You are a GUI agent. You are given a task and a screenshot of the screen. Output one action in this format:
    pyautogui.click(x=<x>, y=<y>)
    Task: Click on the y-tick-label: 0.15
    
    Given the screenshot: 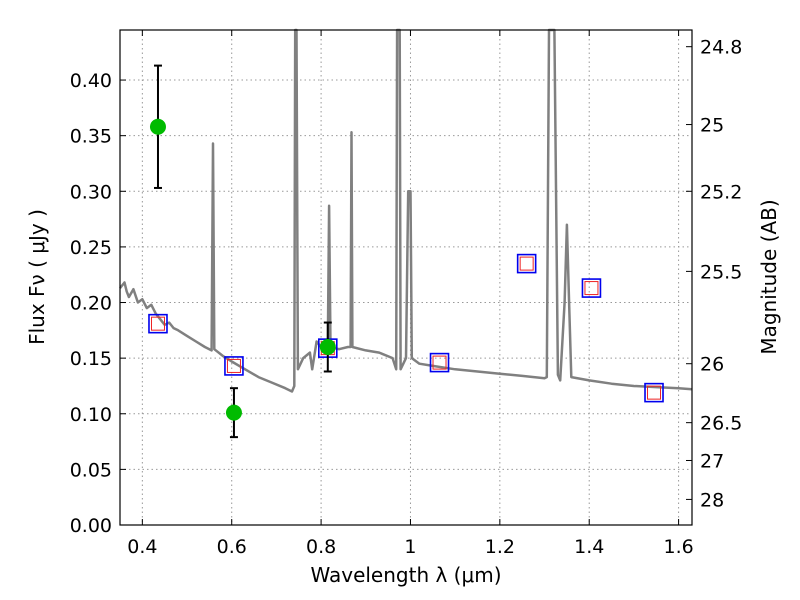 What is the action you would take?
    pyautogui.click(x=91, y=359)
    